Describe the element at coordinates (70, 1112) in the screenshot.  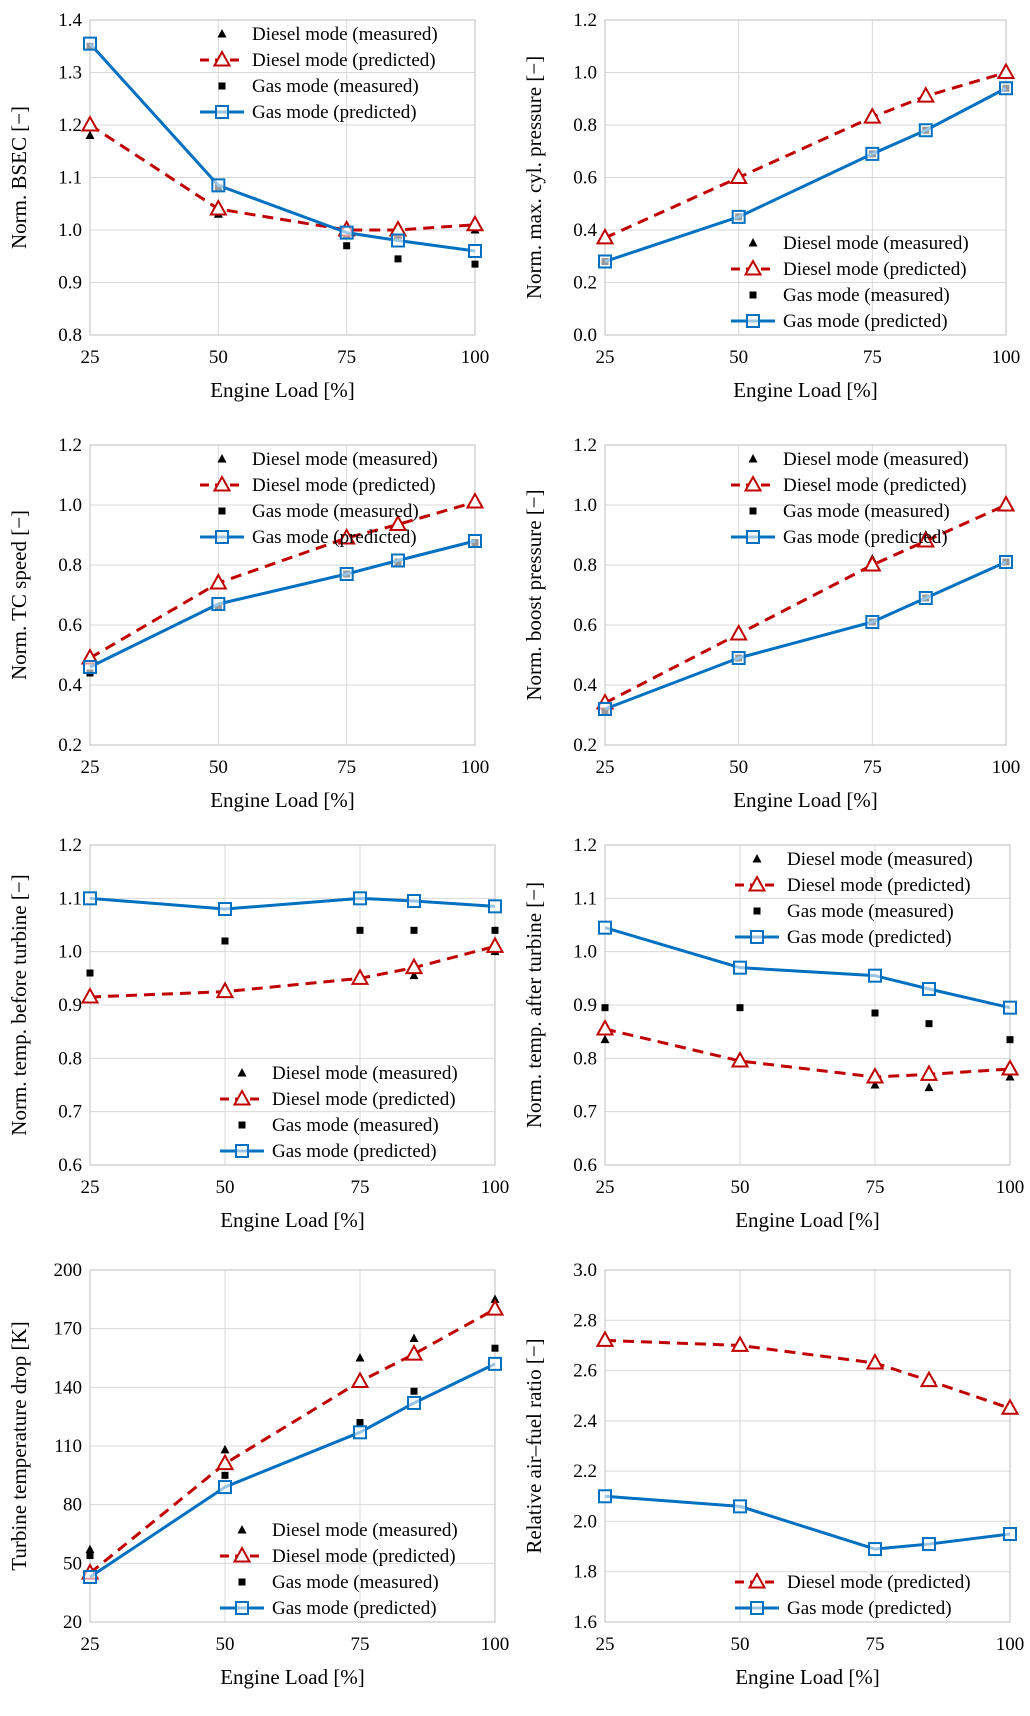
I see `y-tick-label: 0.7` at that location.